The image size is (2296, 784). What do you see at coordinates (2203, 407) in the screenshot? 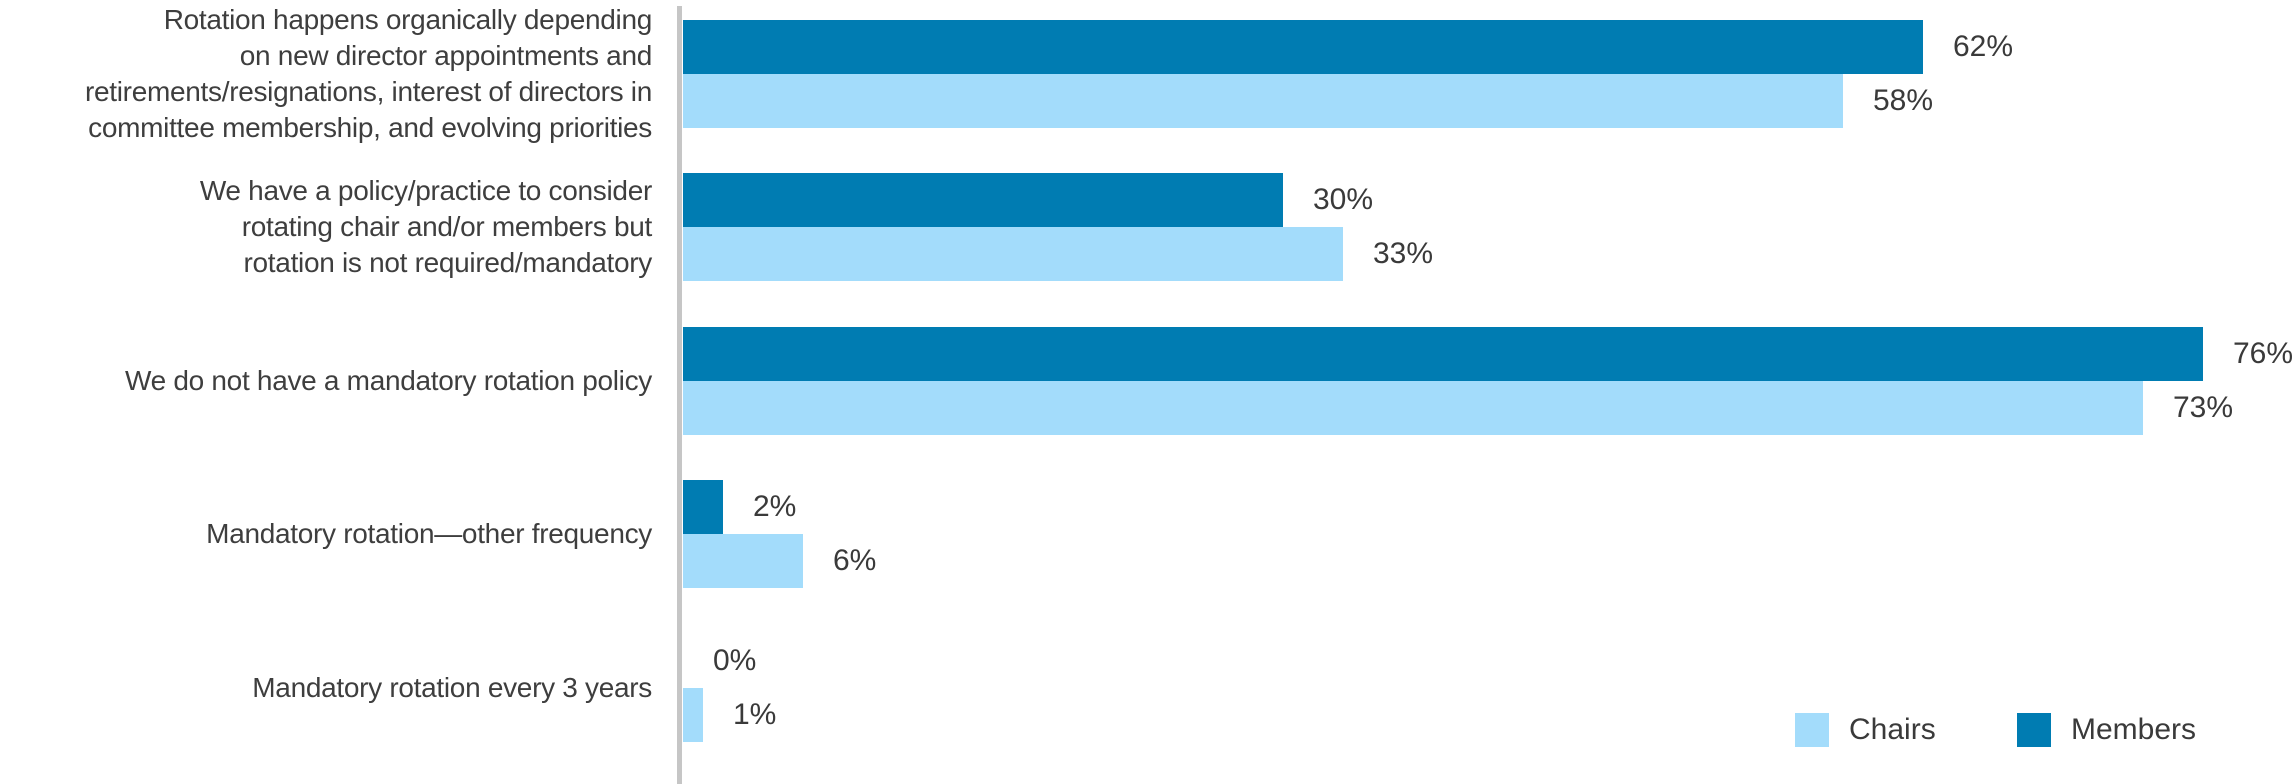
I see `chairs-value-label: 73%` at bounding box center [2203, 407].